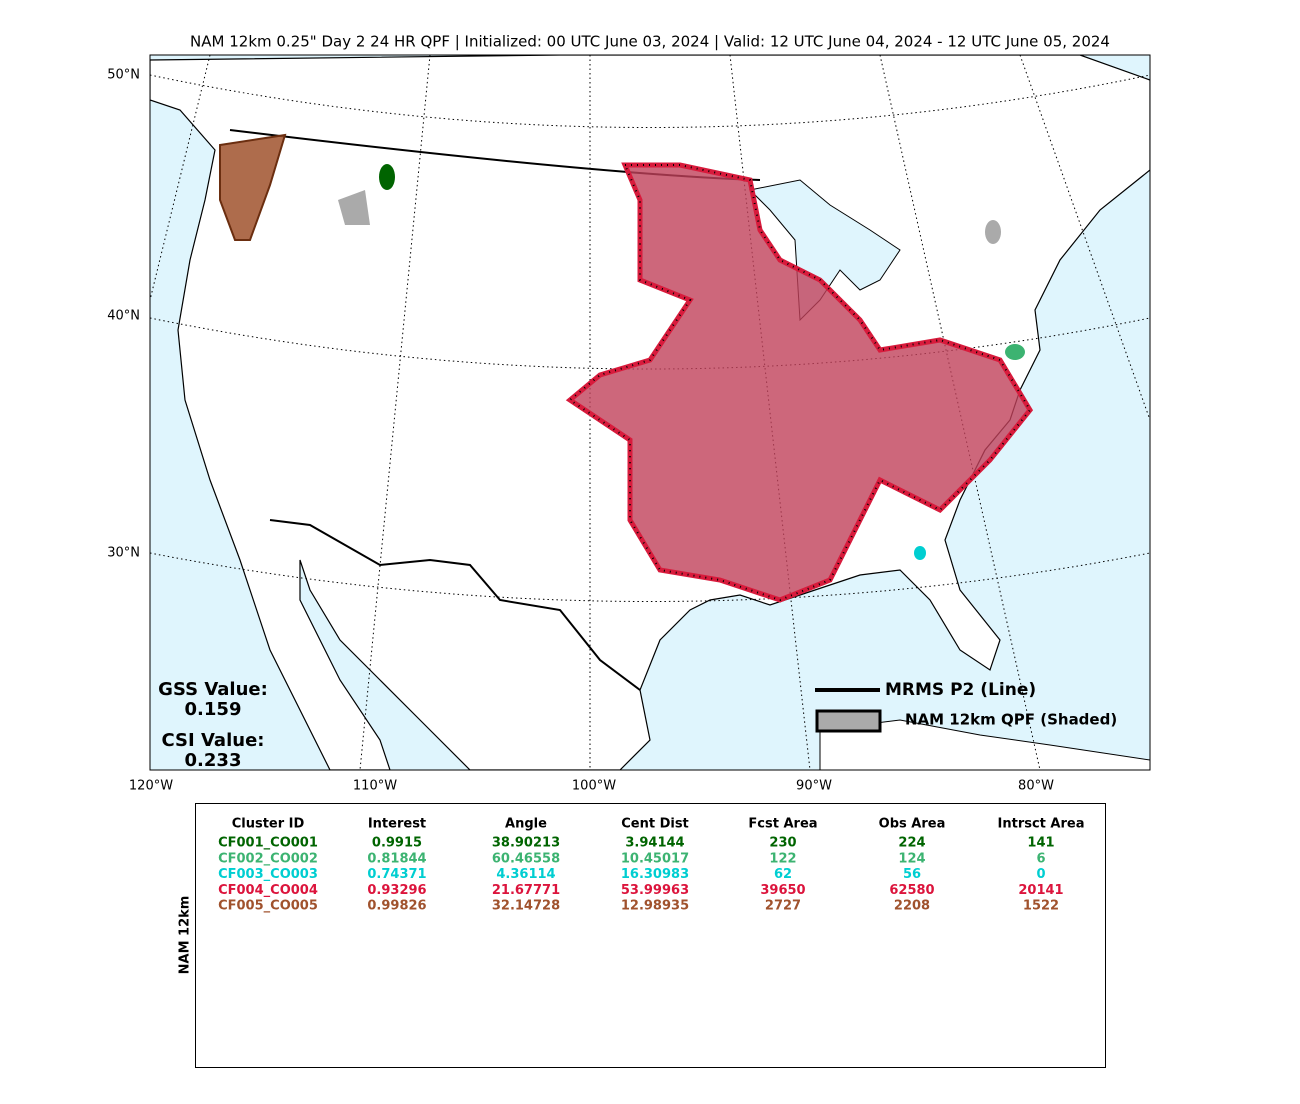 The image size is (1300, 1104). I want to click on table-cell: 20141, so click(1040, 890).